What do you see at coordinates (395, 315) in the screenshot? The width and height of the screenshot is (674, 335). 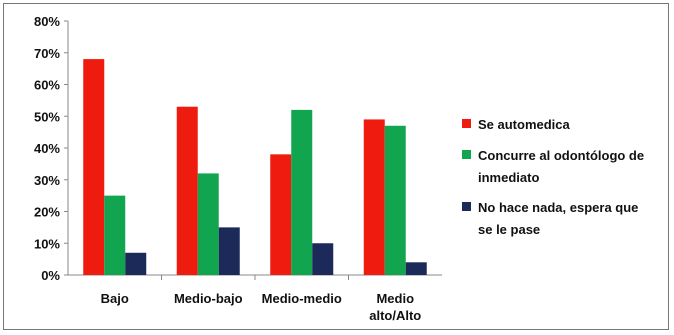 I see `x-tick-label: alto/Alto` at bounding box center [395, 315].